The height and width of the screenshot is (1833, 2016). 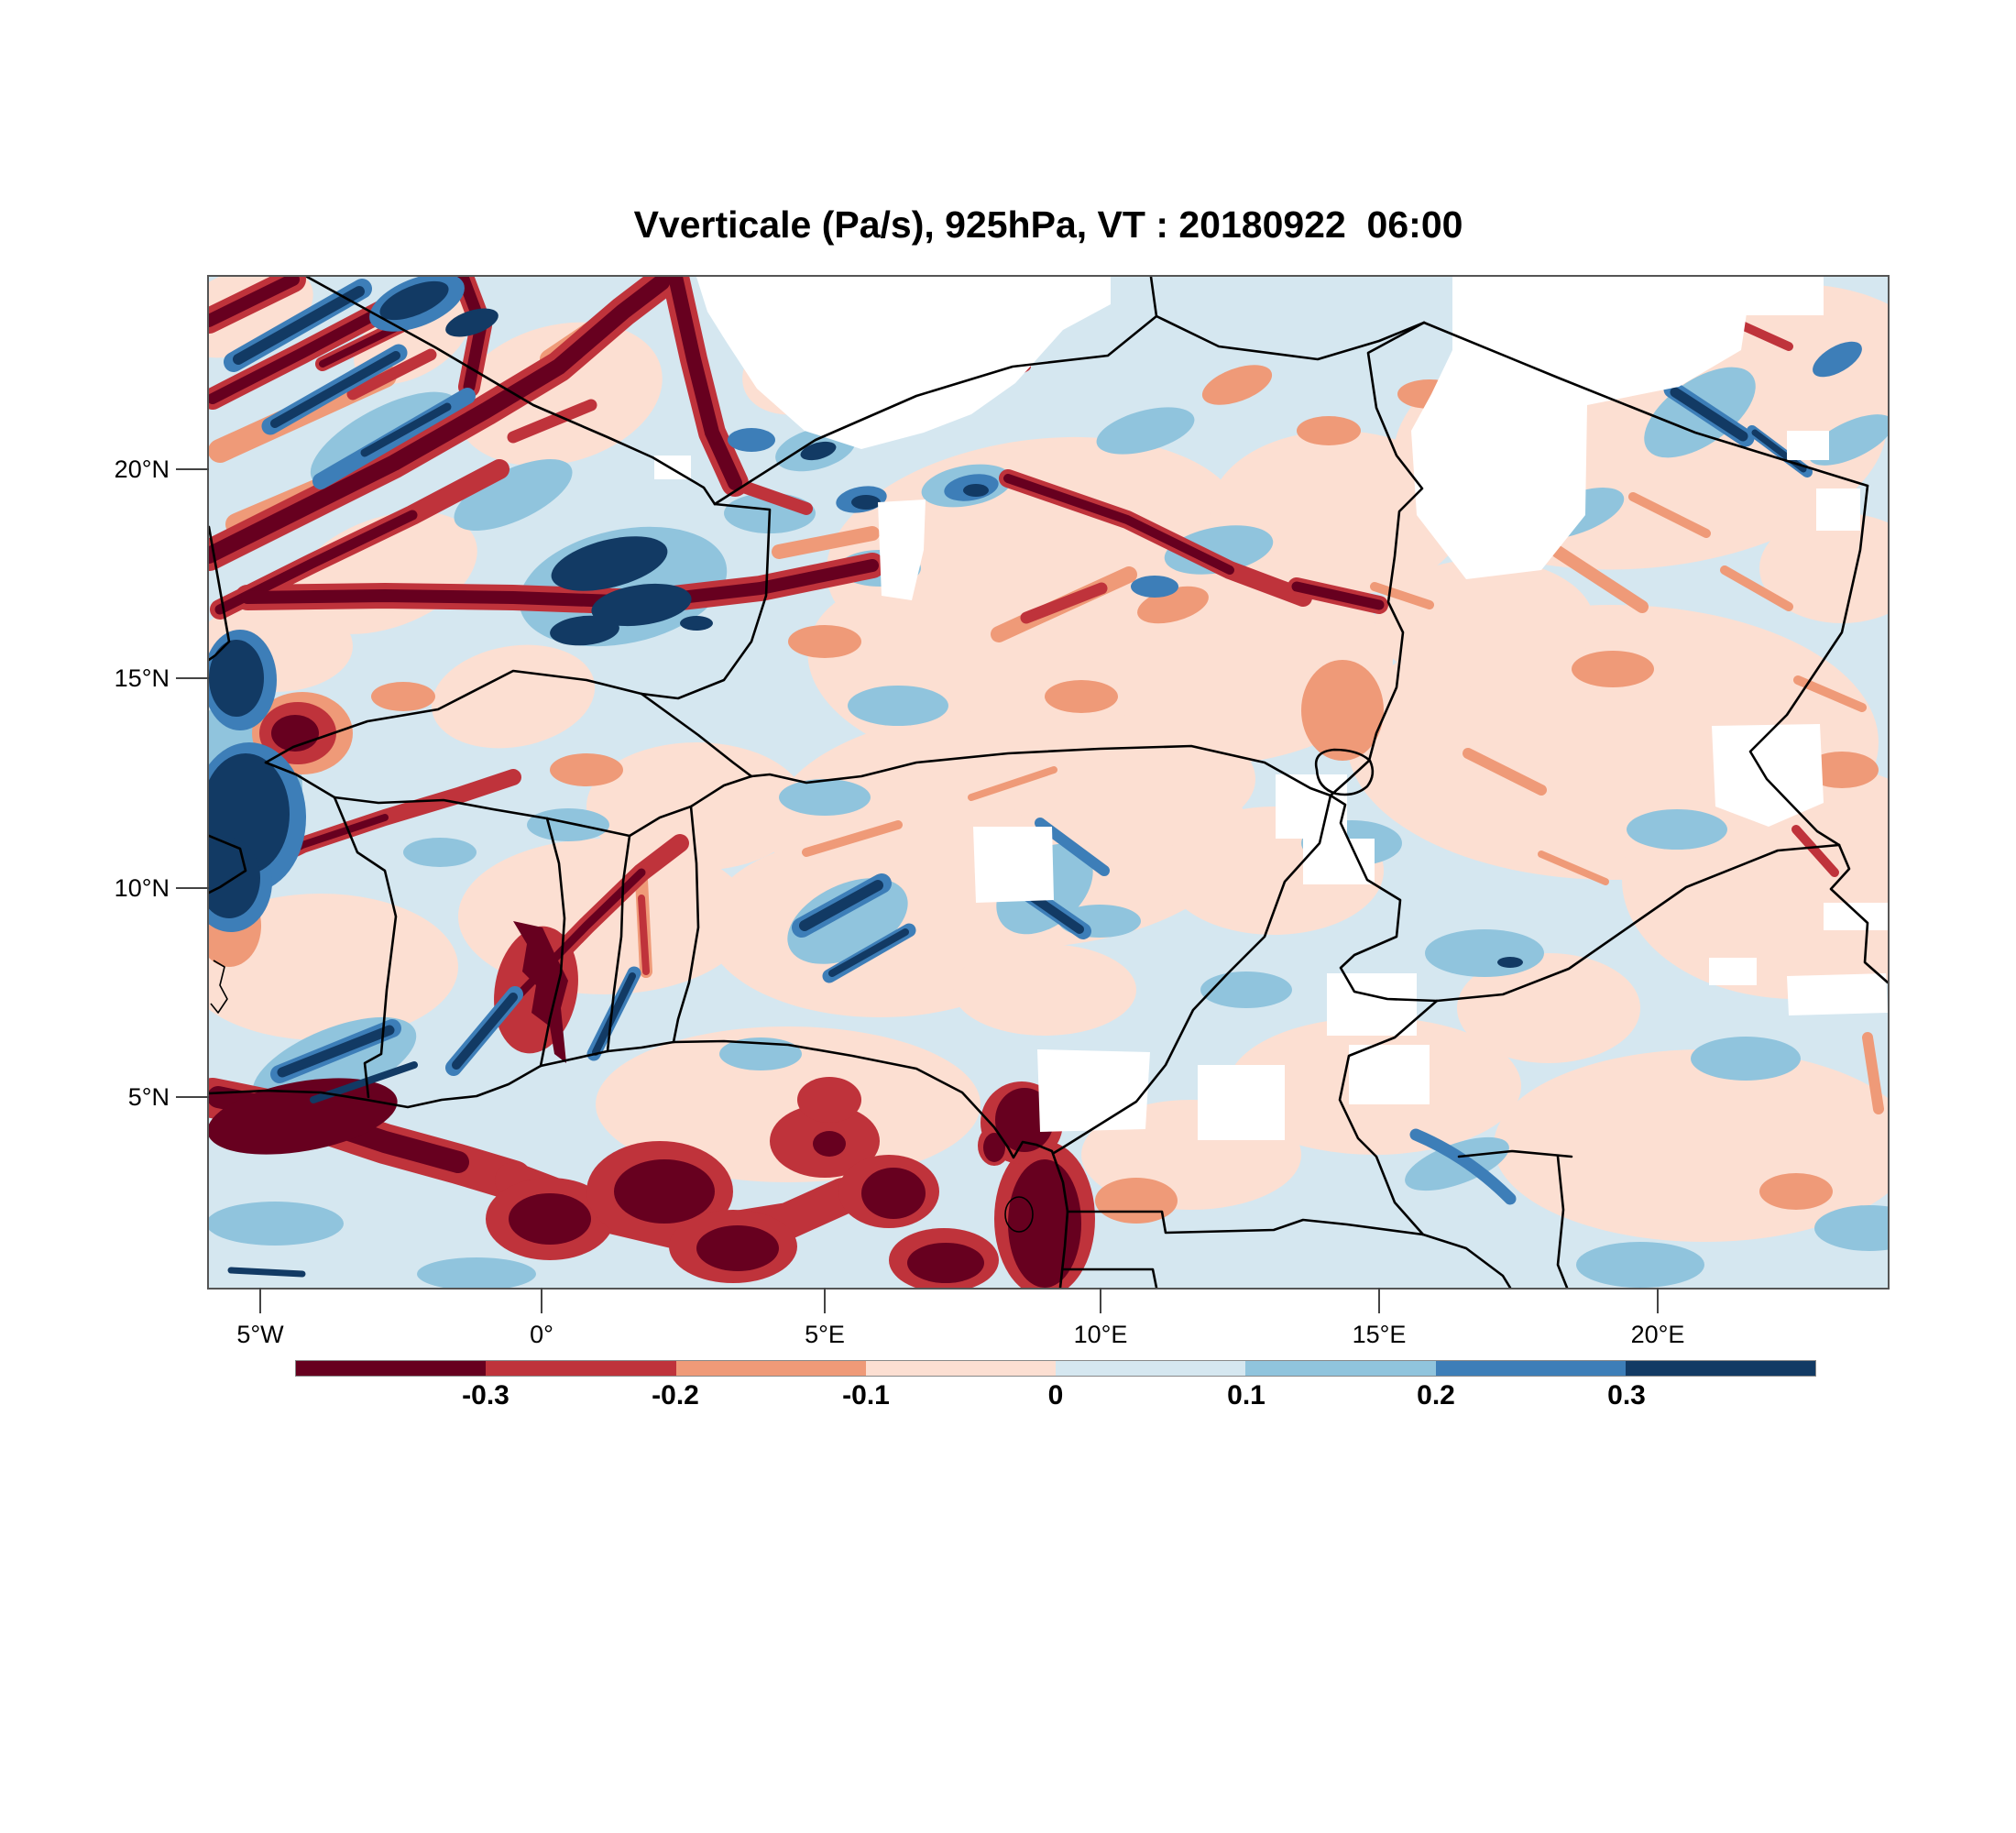 What do you see at coordinates (1379, 1334) in the screenshot?
I see `xtick-label-15e: 15°E` at bounding box center [1379, 1334].